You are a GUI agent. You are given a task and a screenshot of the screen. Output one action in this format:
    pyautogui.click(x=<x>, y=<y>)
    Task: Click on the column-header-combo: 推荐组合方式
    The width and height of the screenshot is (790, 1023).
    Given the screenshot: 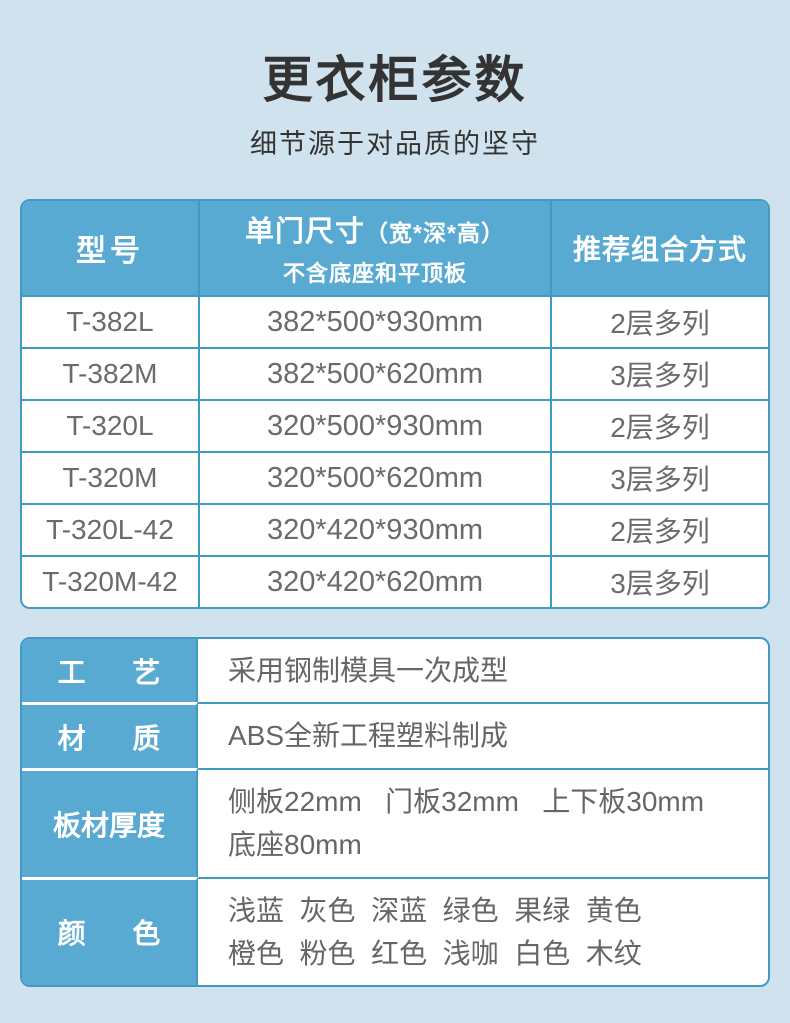 What is the action you would take?
    pyautogui.click(x=659, y=248)
    